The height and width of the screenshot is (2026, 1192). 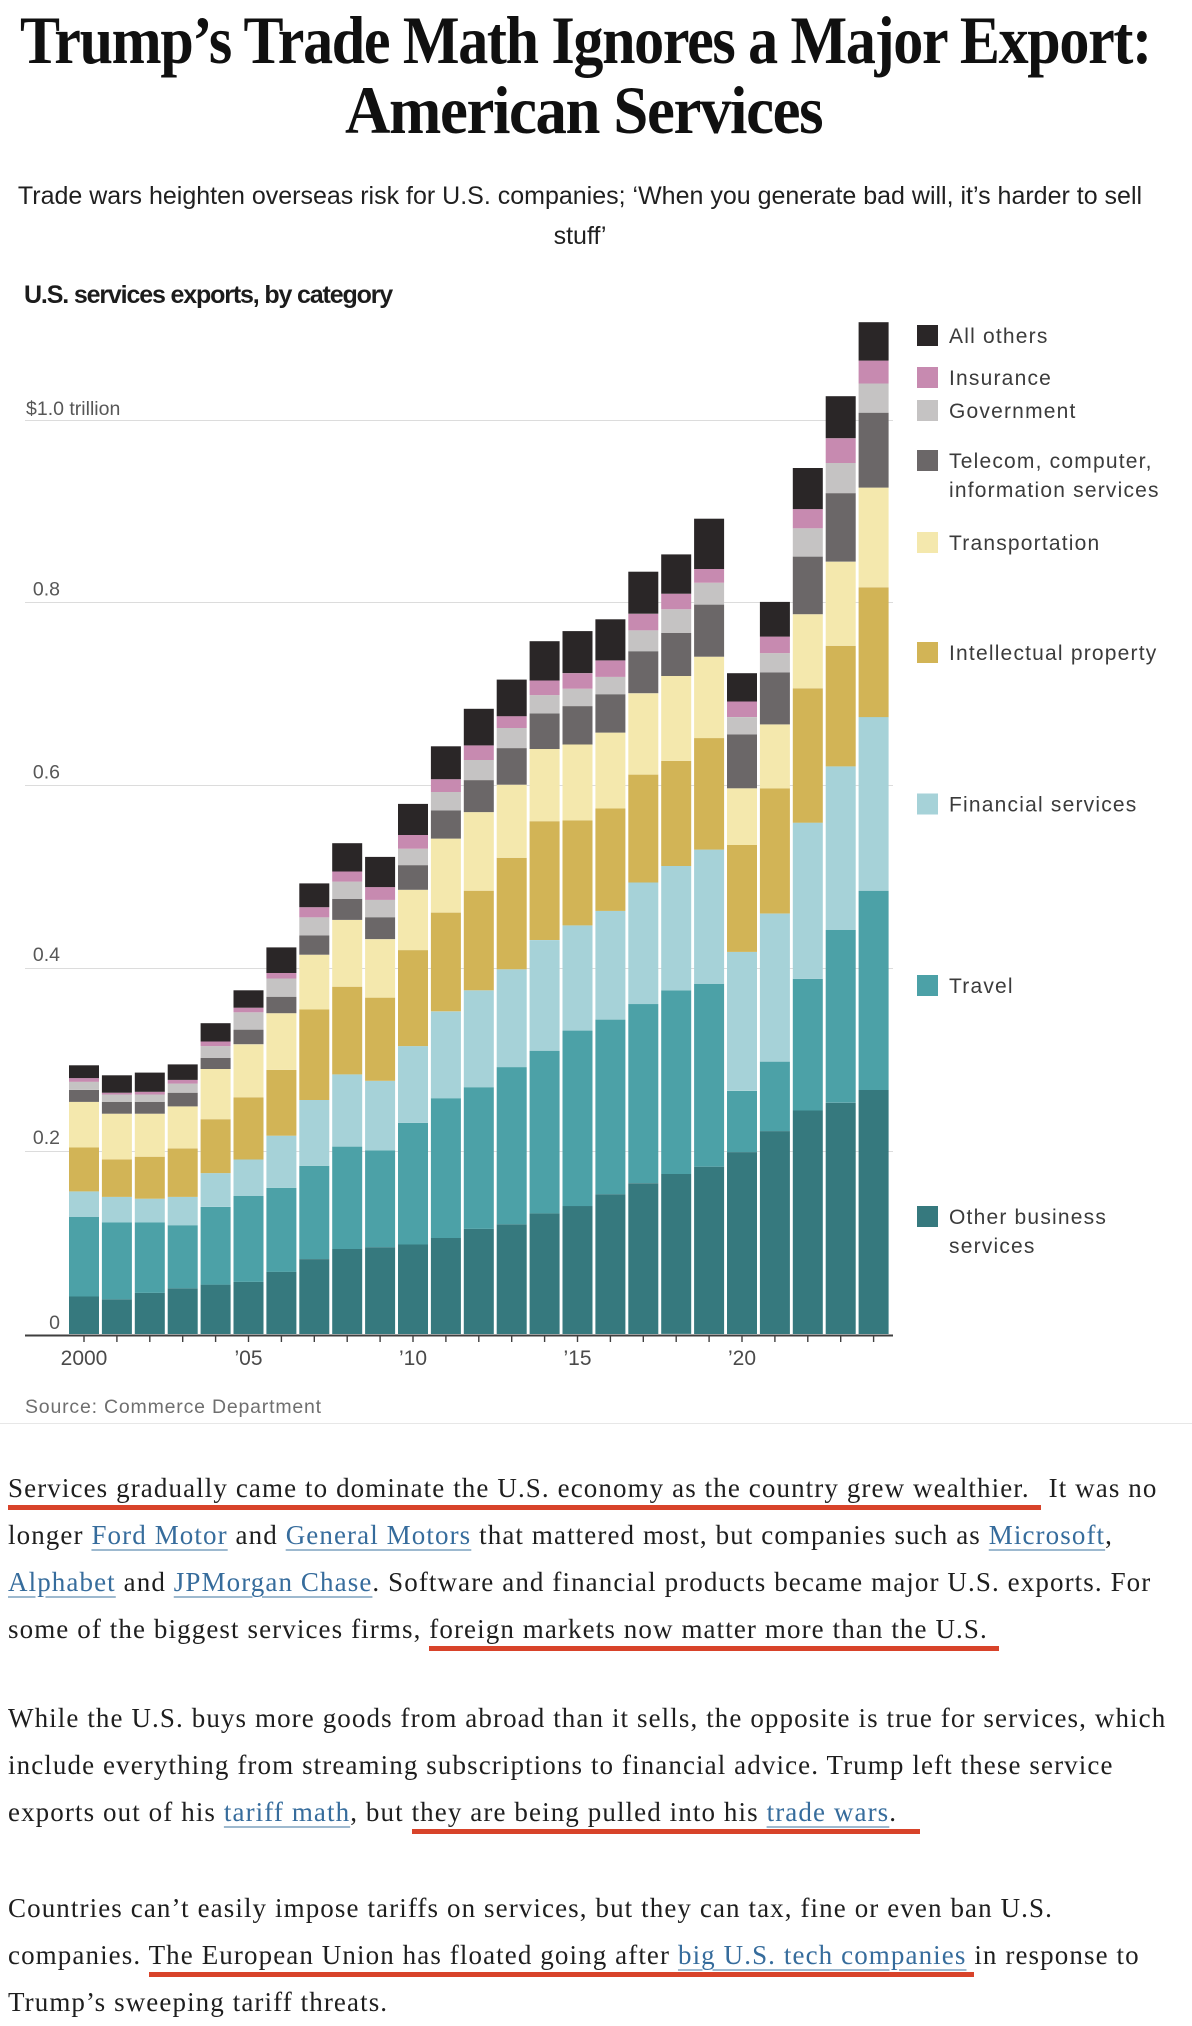 I want to click on svg-text: All others, so click(x=999, y=336).